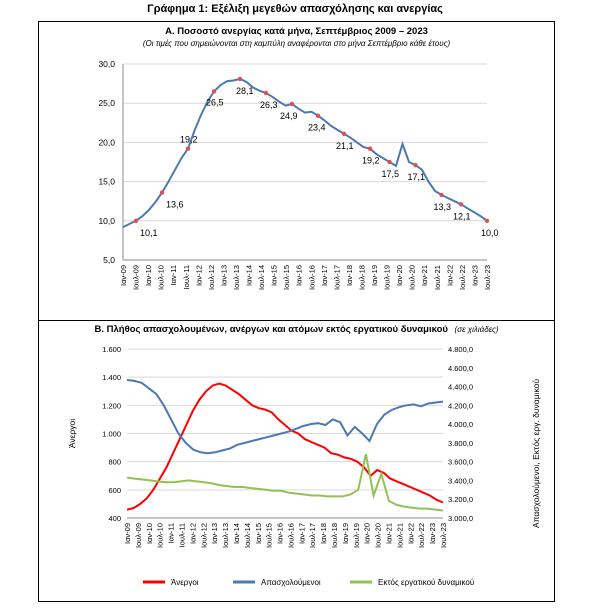 The width and height of the screenshot is (590, 610). Describe the element at coordinates (421, 535) in the screenshot. I see `x-tick-label: Ιουλ-22` at that location.